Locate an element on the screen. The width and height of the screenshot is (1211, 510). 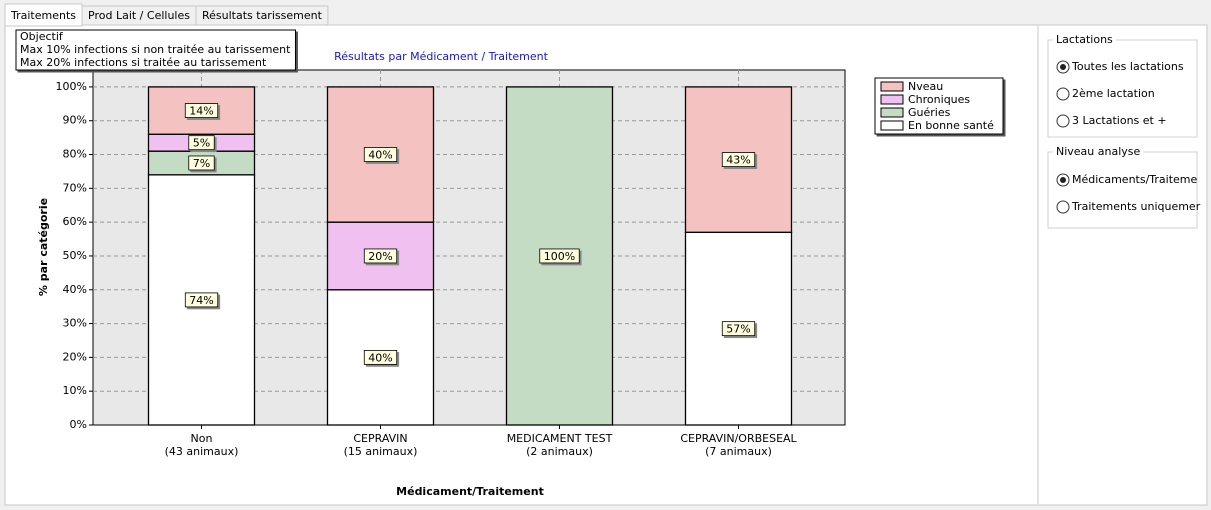
group-box is located at coordinates (1122, 88).